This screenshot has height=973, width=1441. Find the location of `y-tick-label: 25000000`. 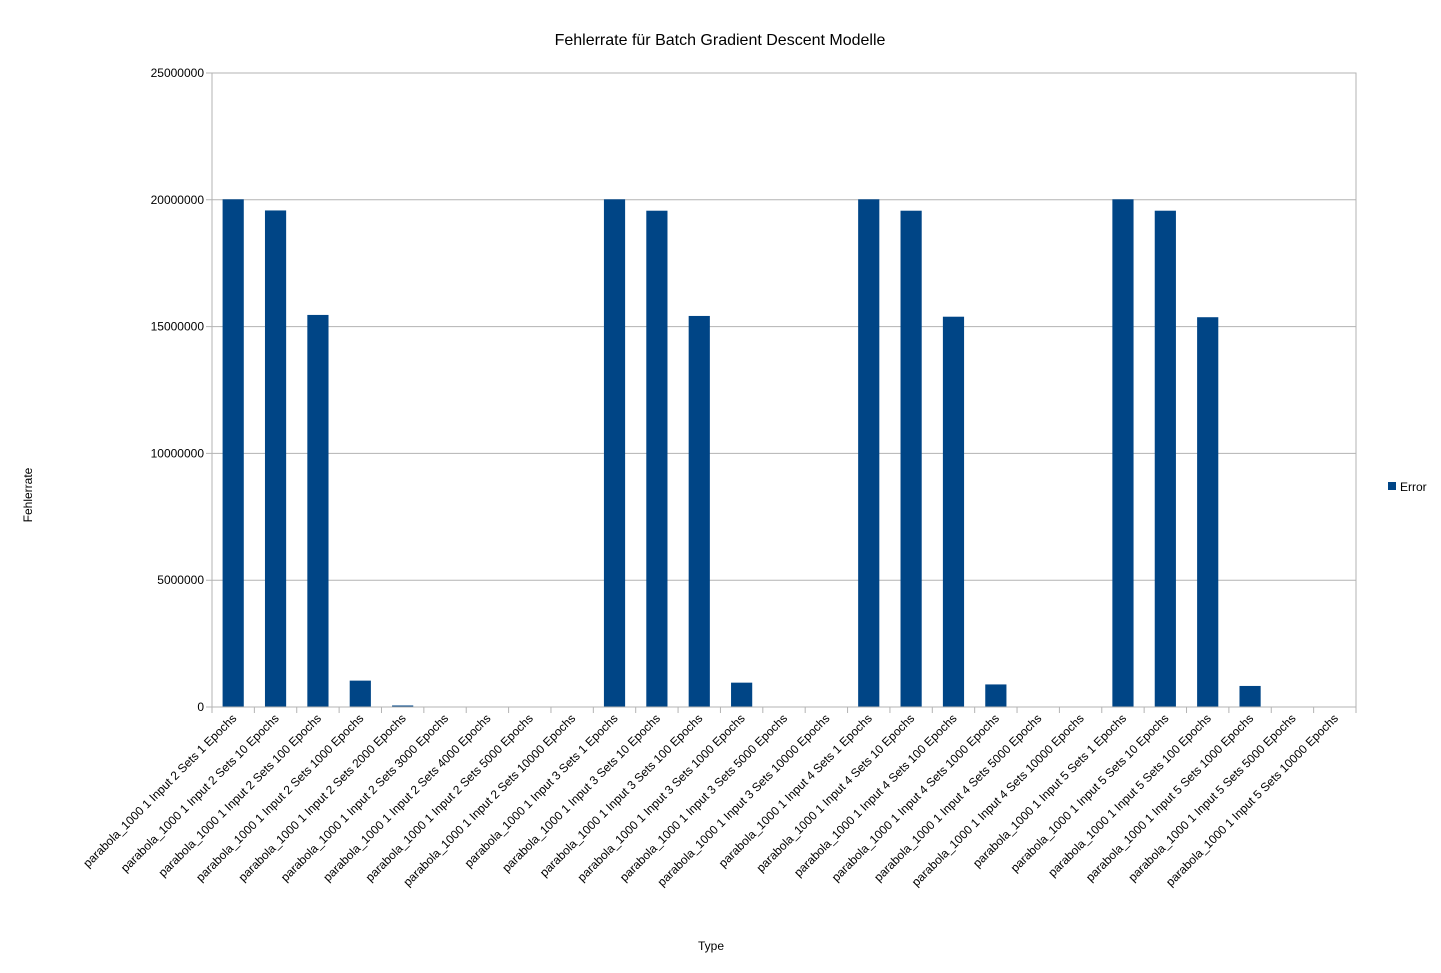

y-tick-label: 25000000 is located at coordinates (178, 73).